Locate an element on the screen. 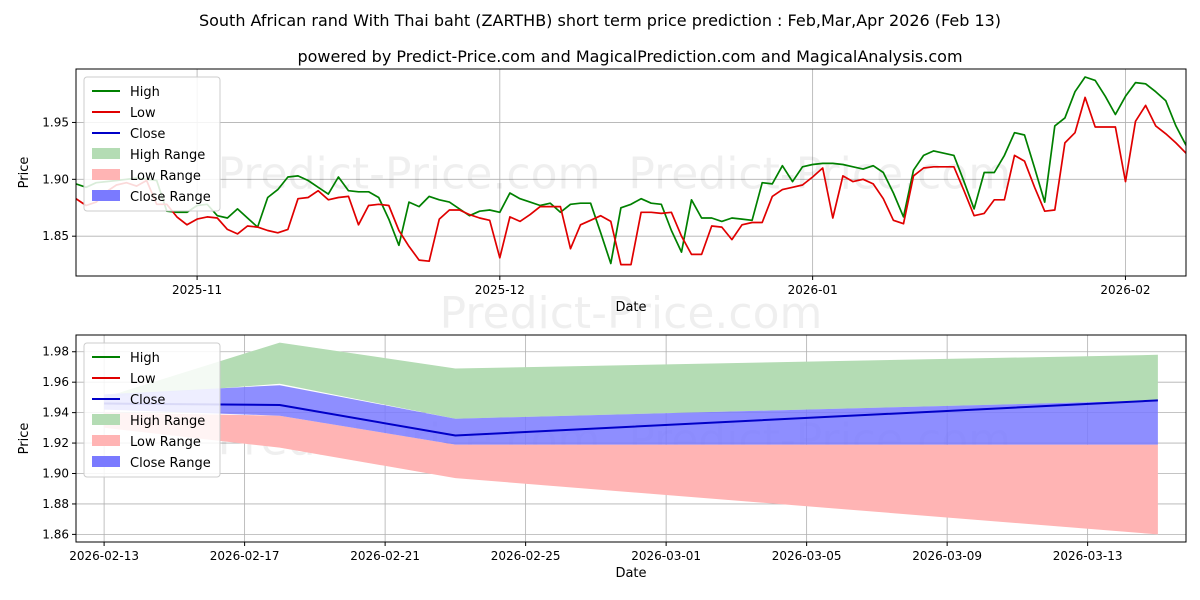 The width and height of the screenshot is (1200, 600). x-tick-label: 2026-02-21 is located at coordinates (385, 556).